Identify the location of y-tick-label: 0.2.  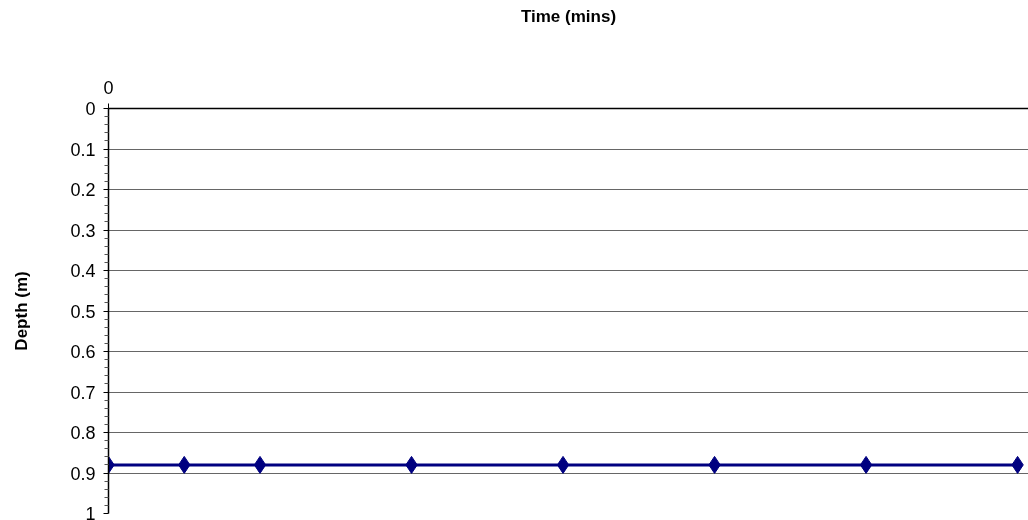
(83, 190).